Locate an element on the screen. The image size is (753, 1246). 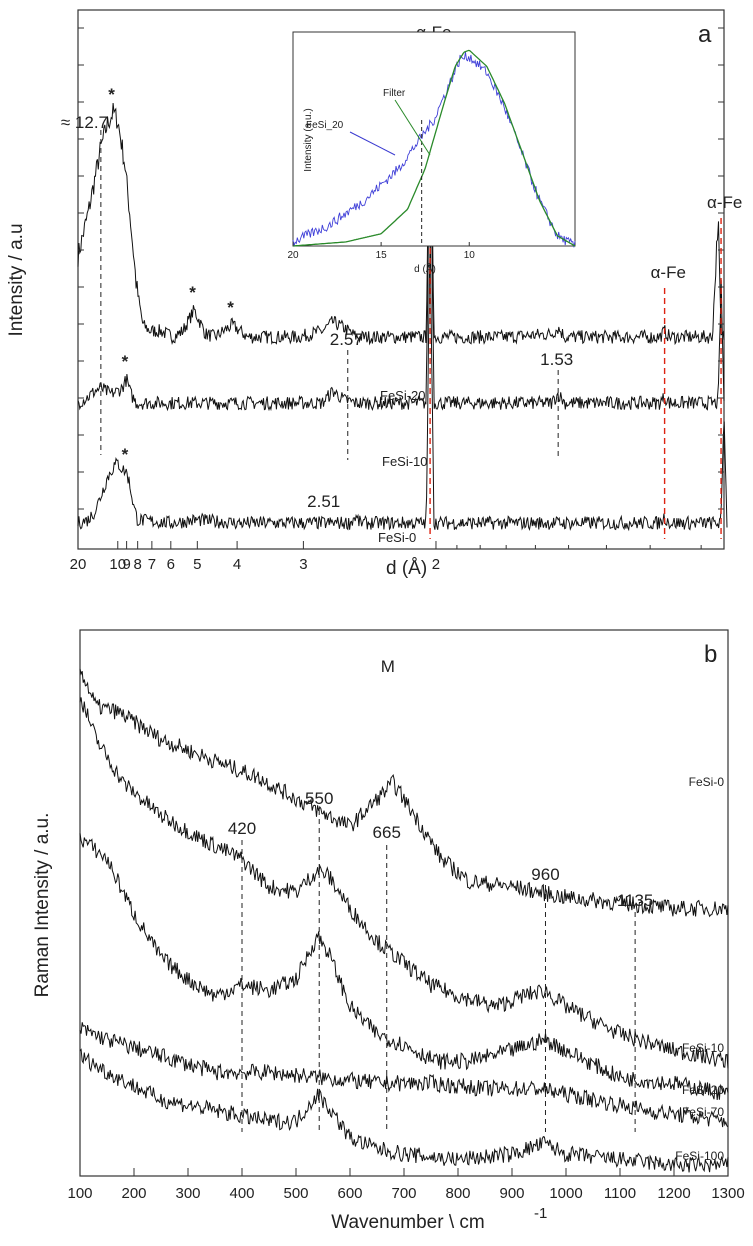
panel-label-b: b is located at coordinates (710, 654).